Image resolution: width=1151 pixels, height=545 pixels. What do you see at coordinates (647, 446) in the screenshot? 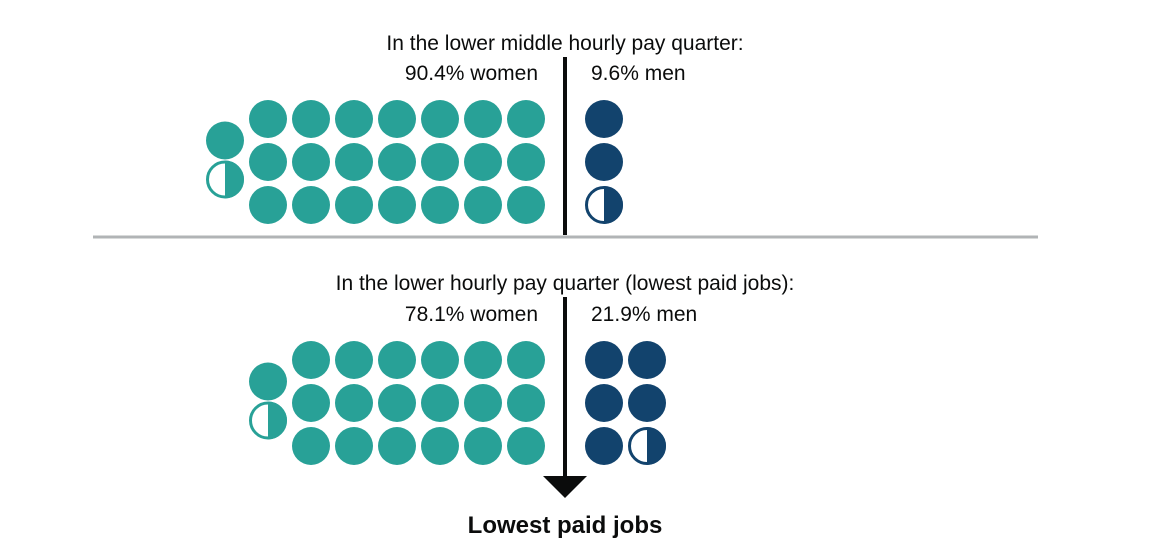
I see `men-half-dot-q2` at bounding box center [647, 446].